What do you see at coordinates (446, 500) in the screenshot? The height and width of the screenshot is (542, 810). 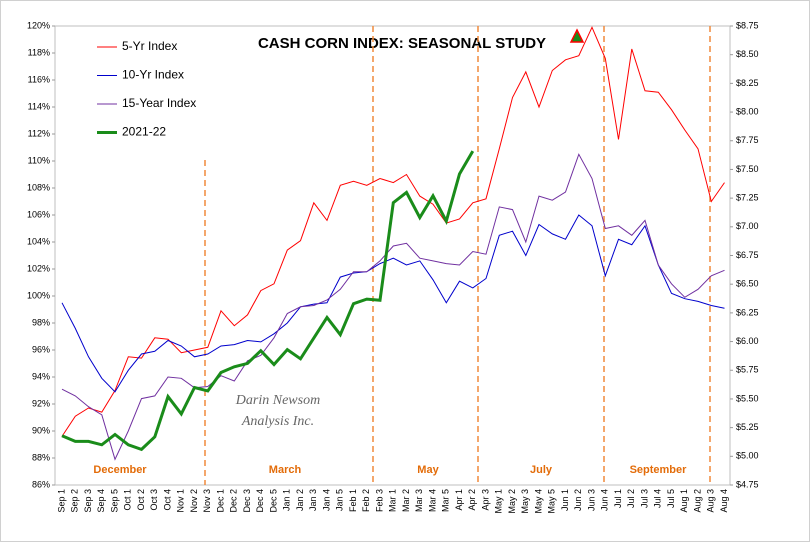 I see `x-tick-label: Mar 5` at bounding box center [446, 500].